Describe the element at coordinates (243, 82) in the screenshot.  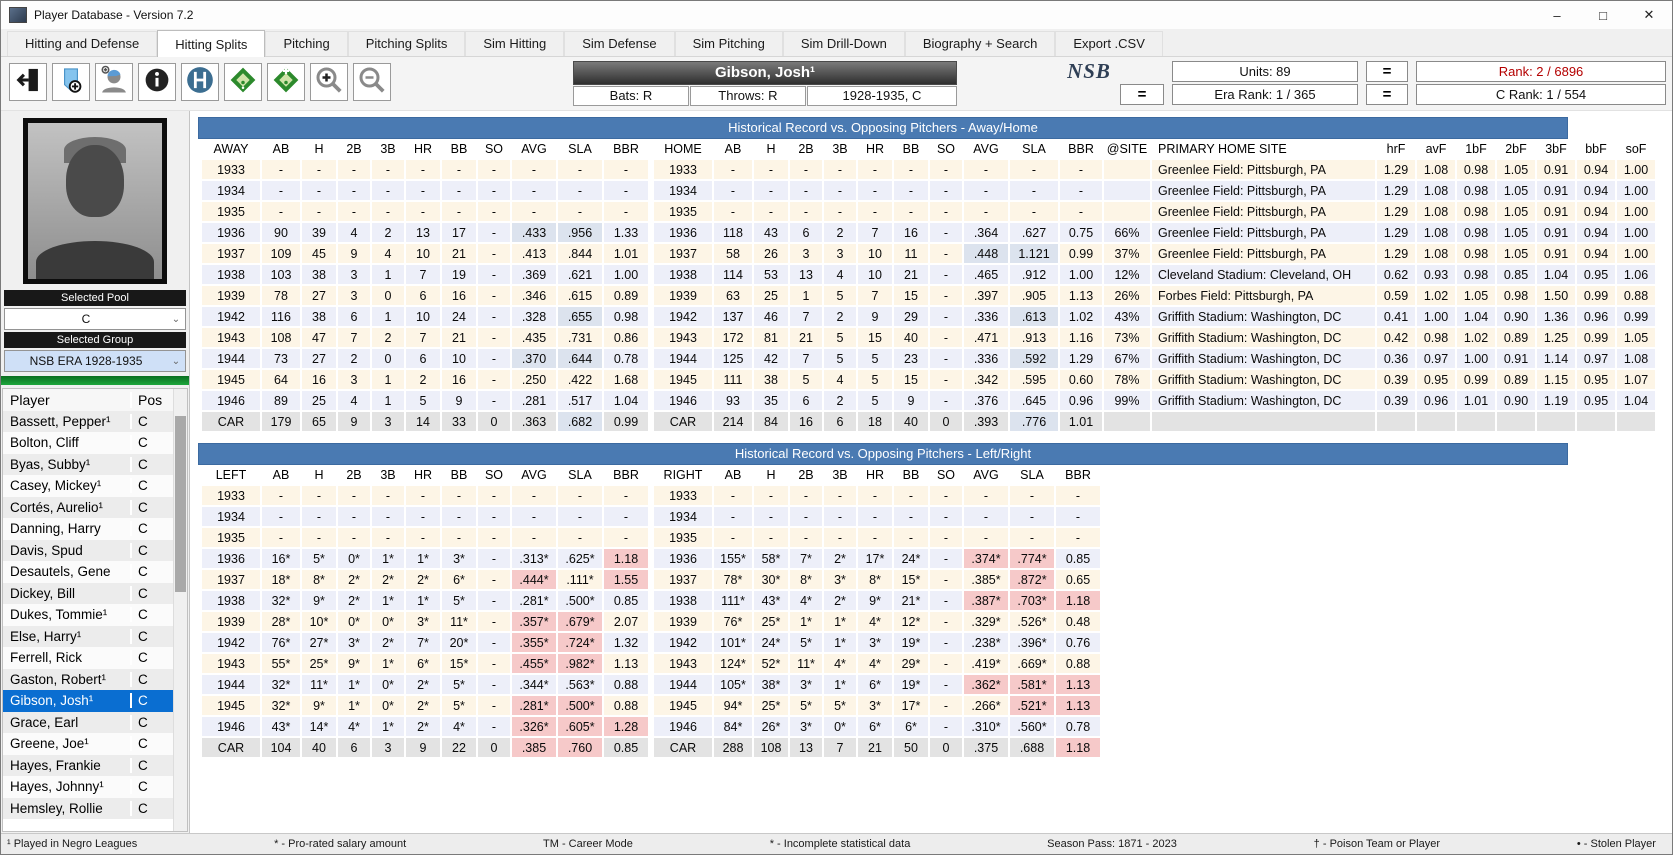
I see `ballpark-button` at that location.